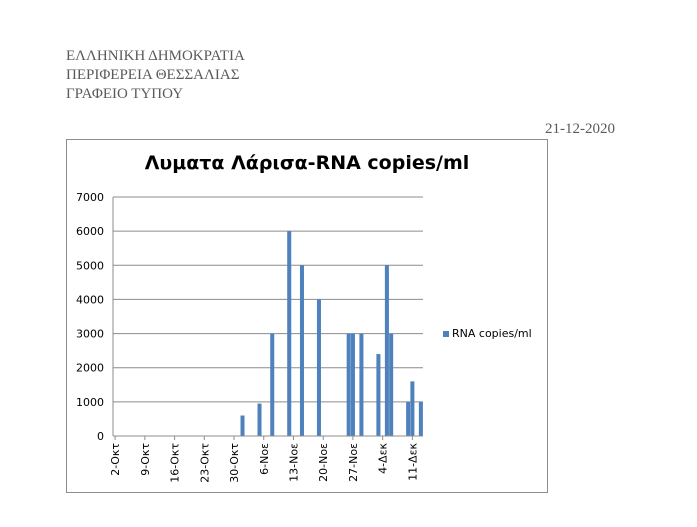  I want to click on legend-label: RNA copies/ml, so click(492, 333).